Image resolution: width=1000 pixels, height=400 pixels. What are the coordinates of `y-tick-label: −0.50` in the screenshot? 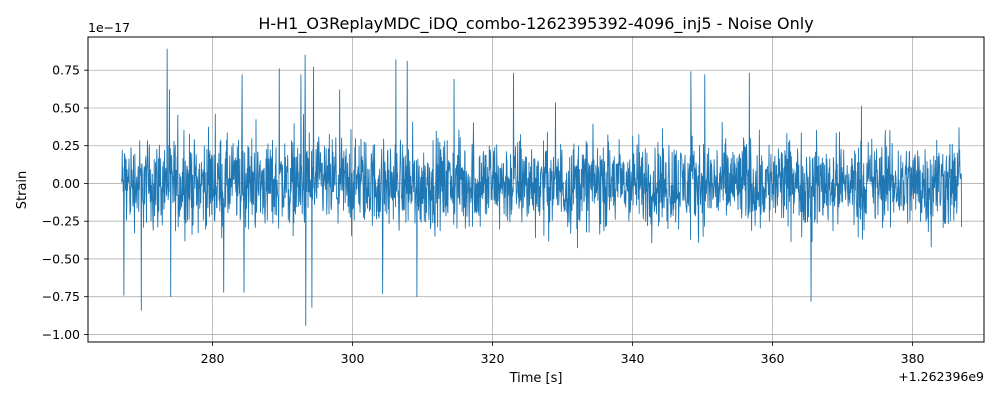 It's located at (61, 258).